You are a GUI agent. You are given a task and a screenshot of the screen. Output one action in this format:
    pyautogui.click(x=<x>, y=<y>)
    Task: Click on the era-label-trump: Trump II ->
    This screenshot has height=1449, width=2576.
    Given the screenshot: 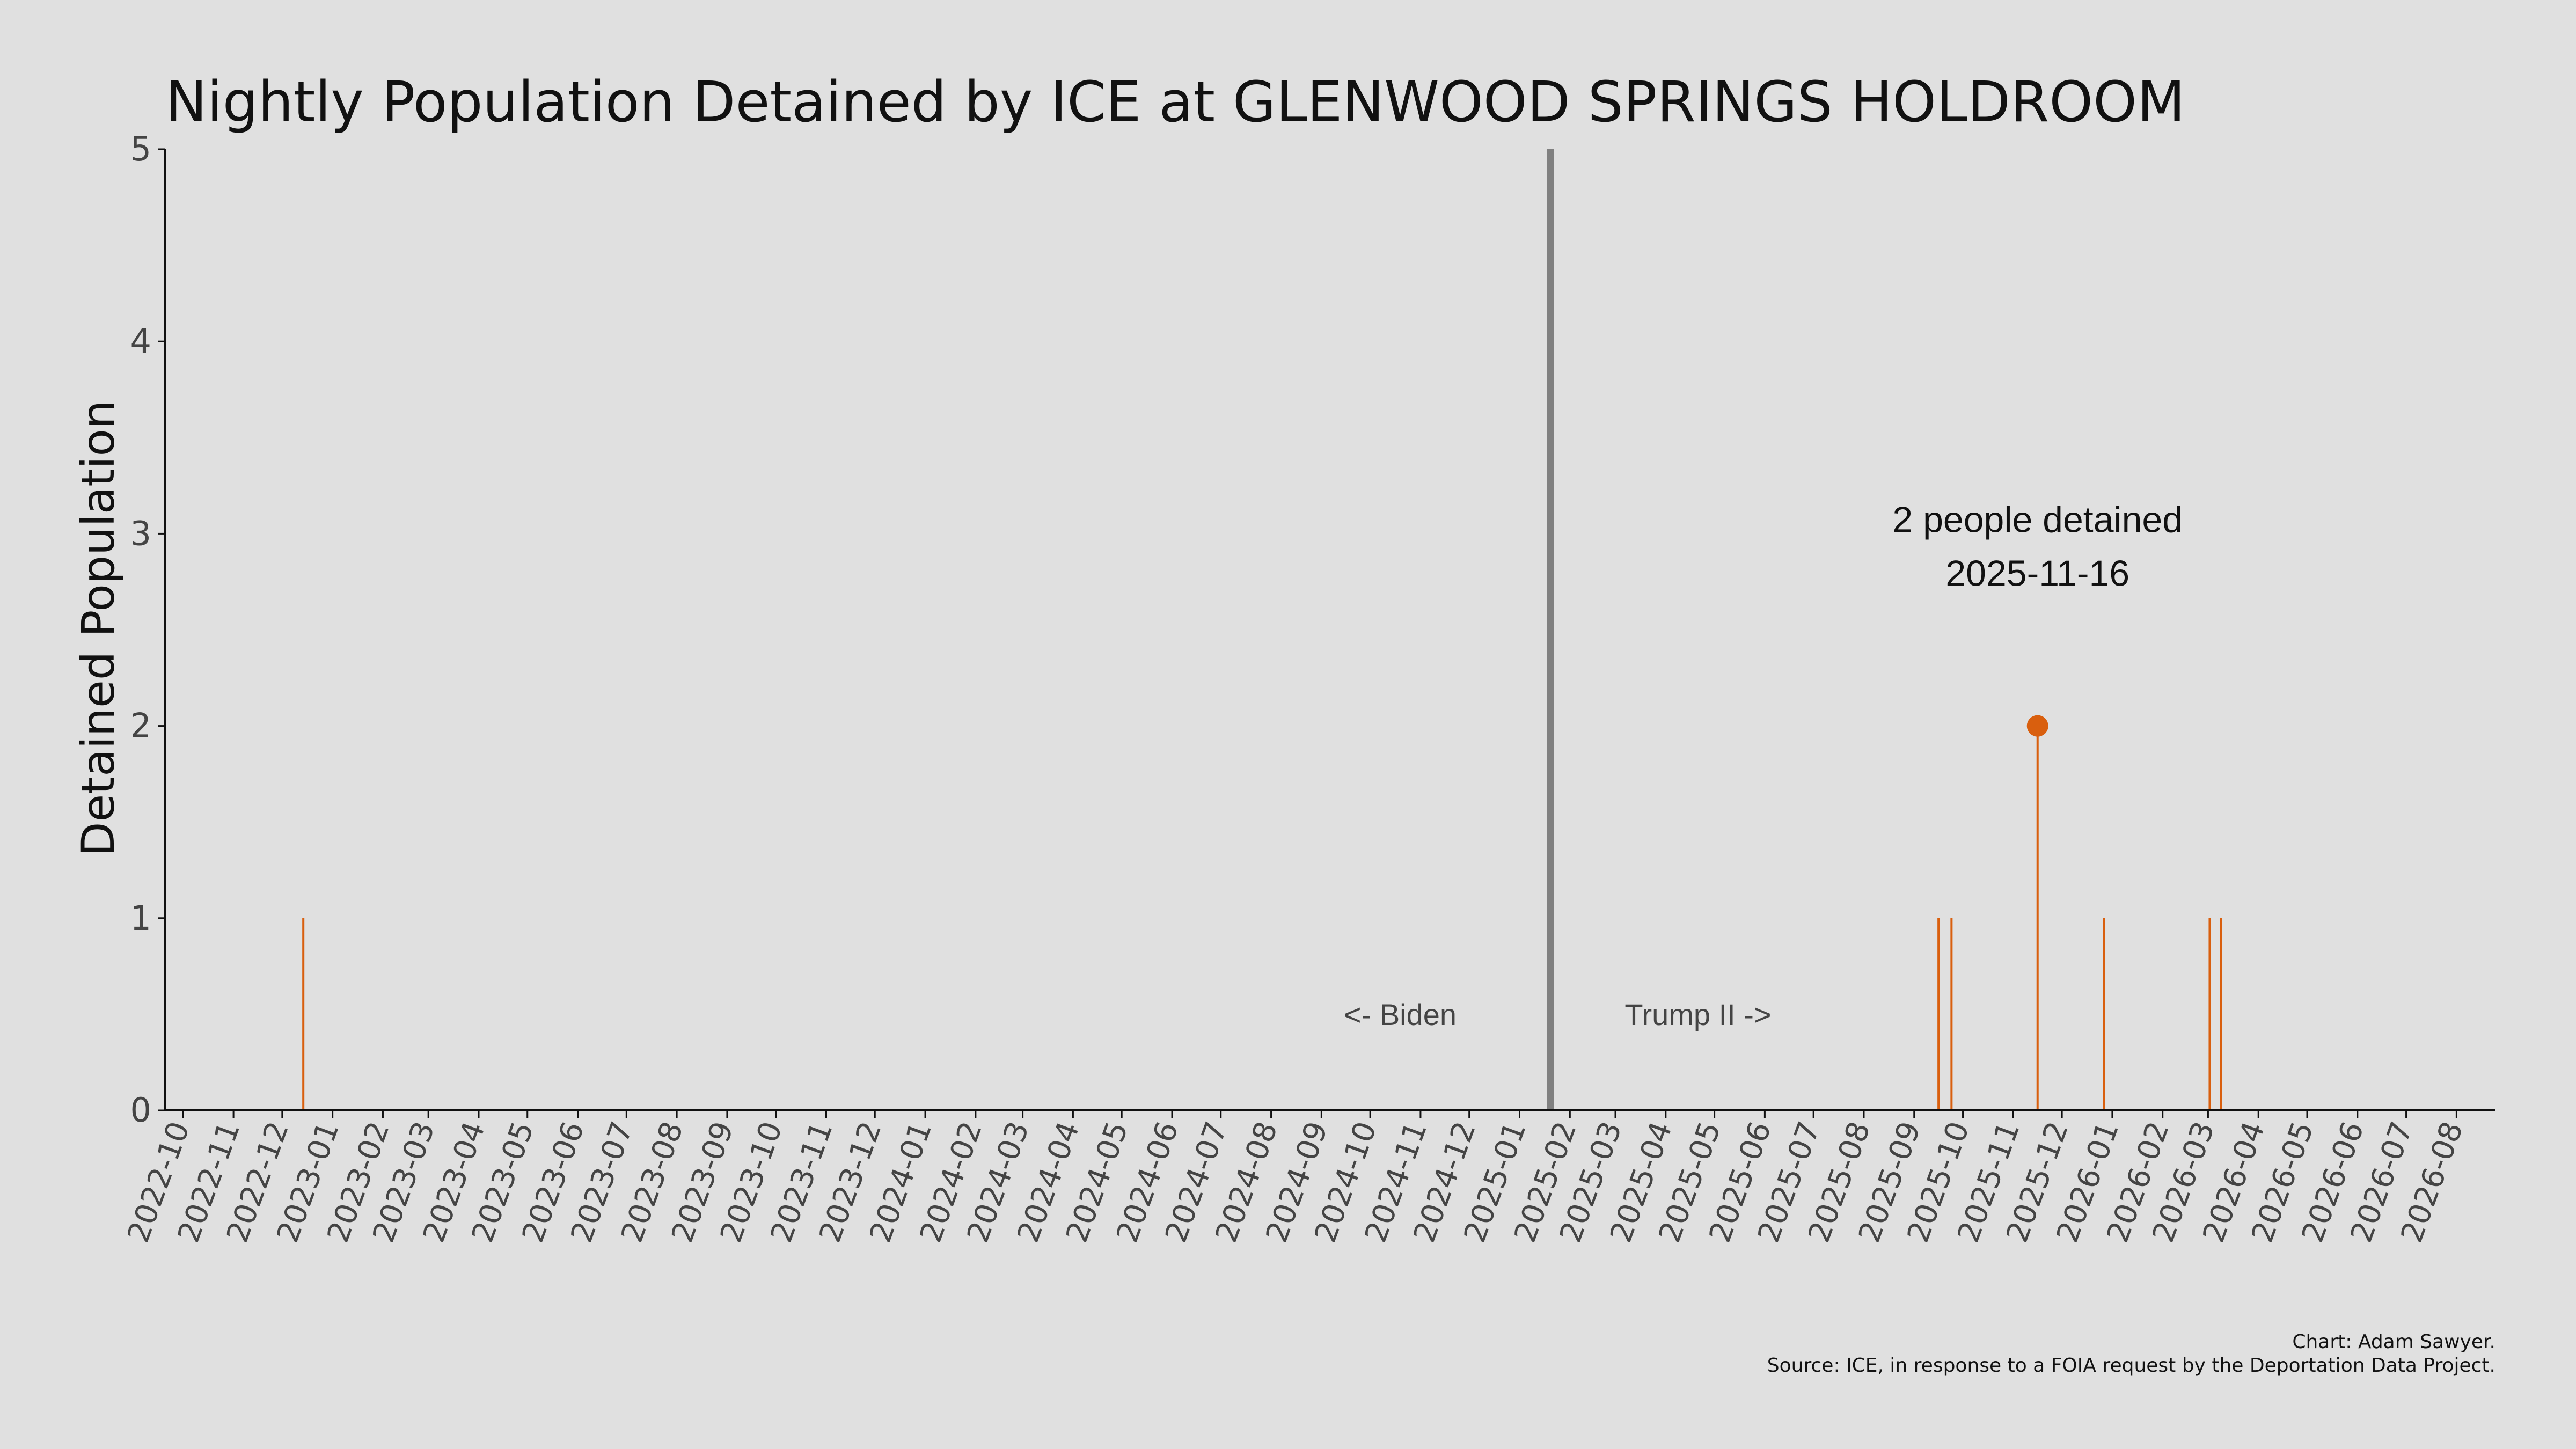 What is the action you would take?
    pyautogui.click(x=1697, y=1014)
    